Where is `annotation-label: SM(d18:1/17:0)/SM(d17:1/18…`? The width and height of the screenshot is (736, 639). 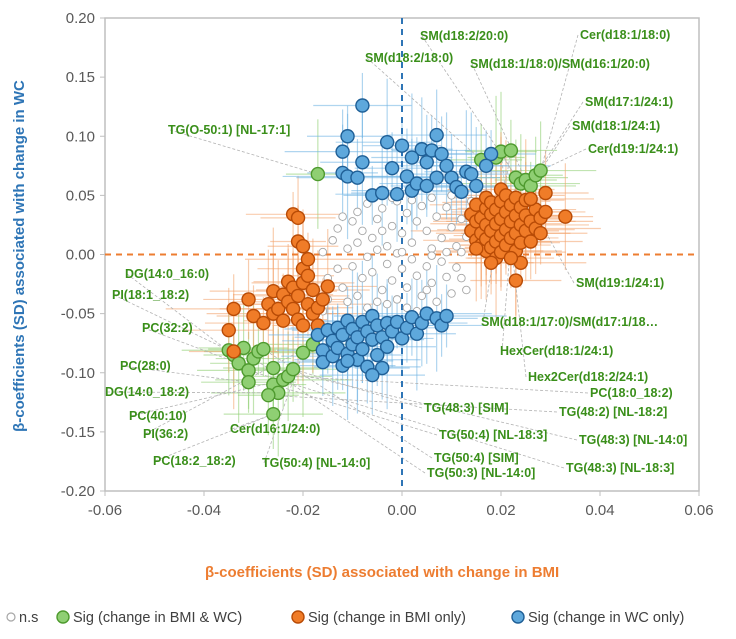
annotation-label: SM(d18:1/17:0)/SM(d17:1/18… is located at coordinates (569, 322).